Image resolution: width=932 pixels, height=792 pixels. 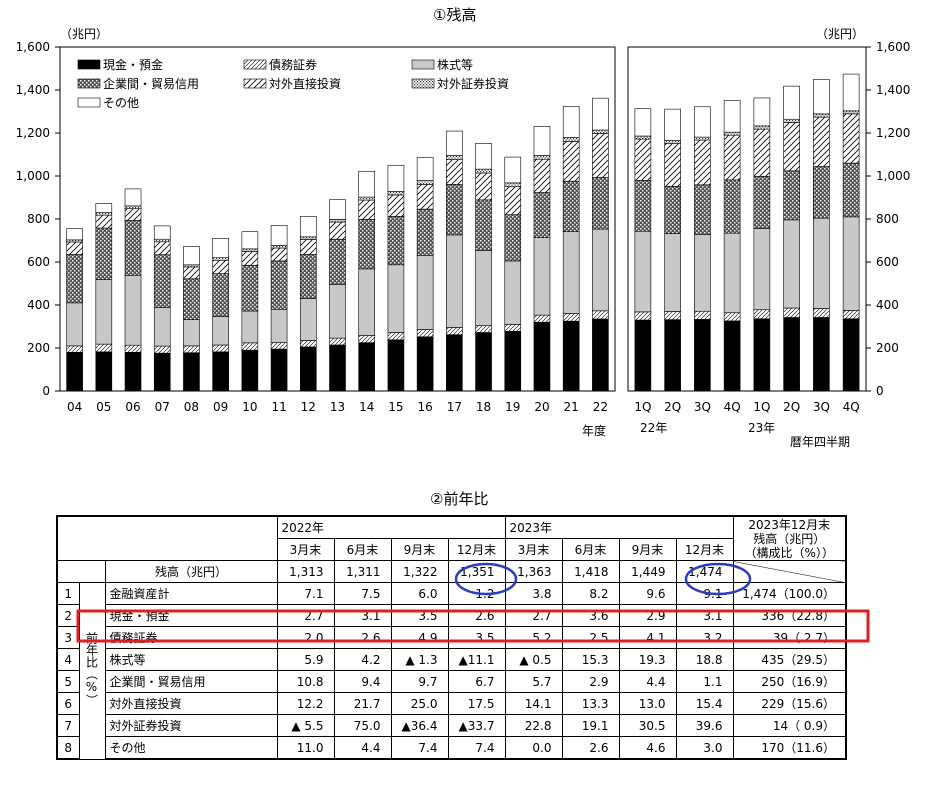 I want to click on yoy-value: 4.4, so click(x=362, y=748).